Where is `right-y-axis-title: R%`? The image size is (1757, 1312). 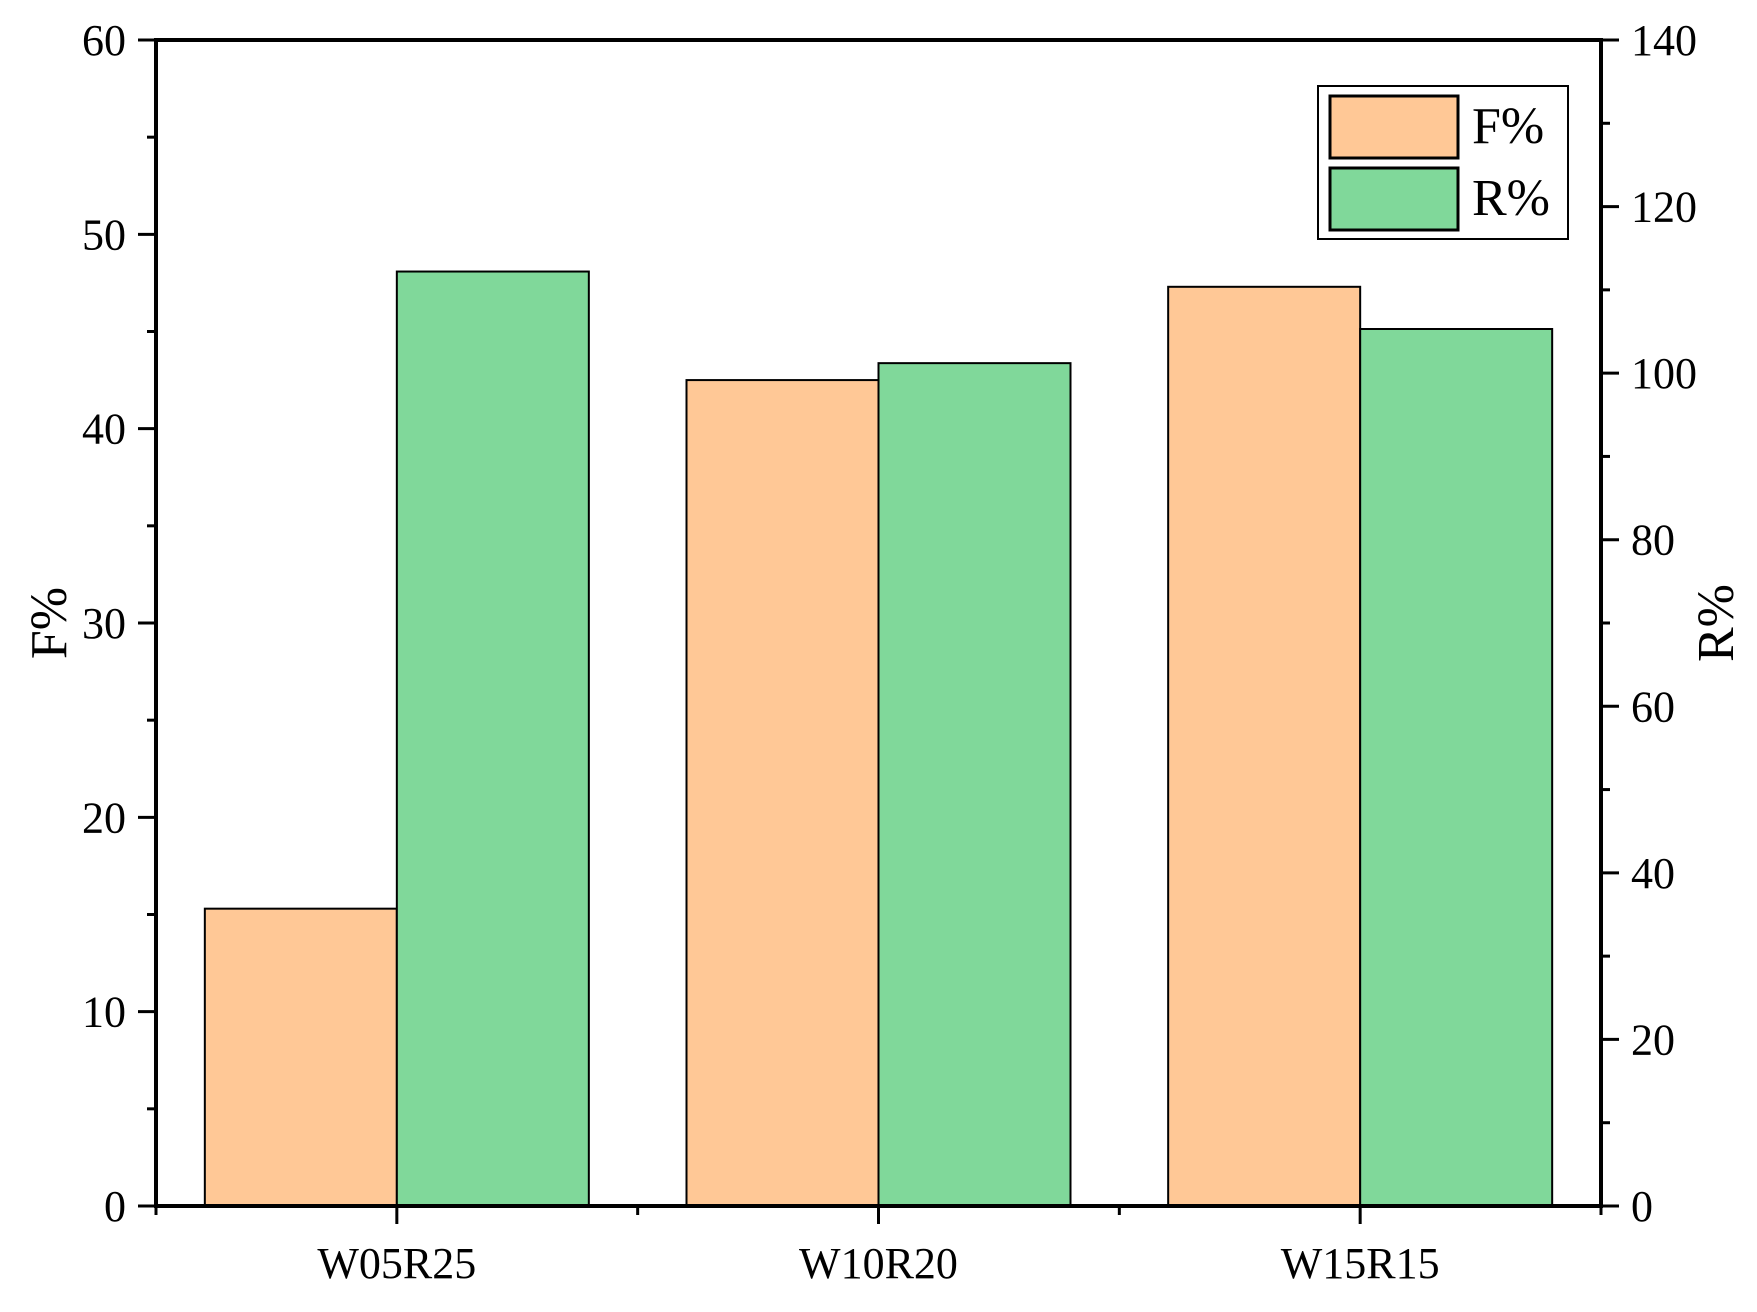
right-y-axis-title: R% is located at coordinates (1716, 623).